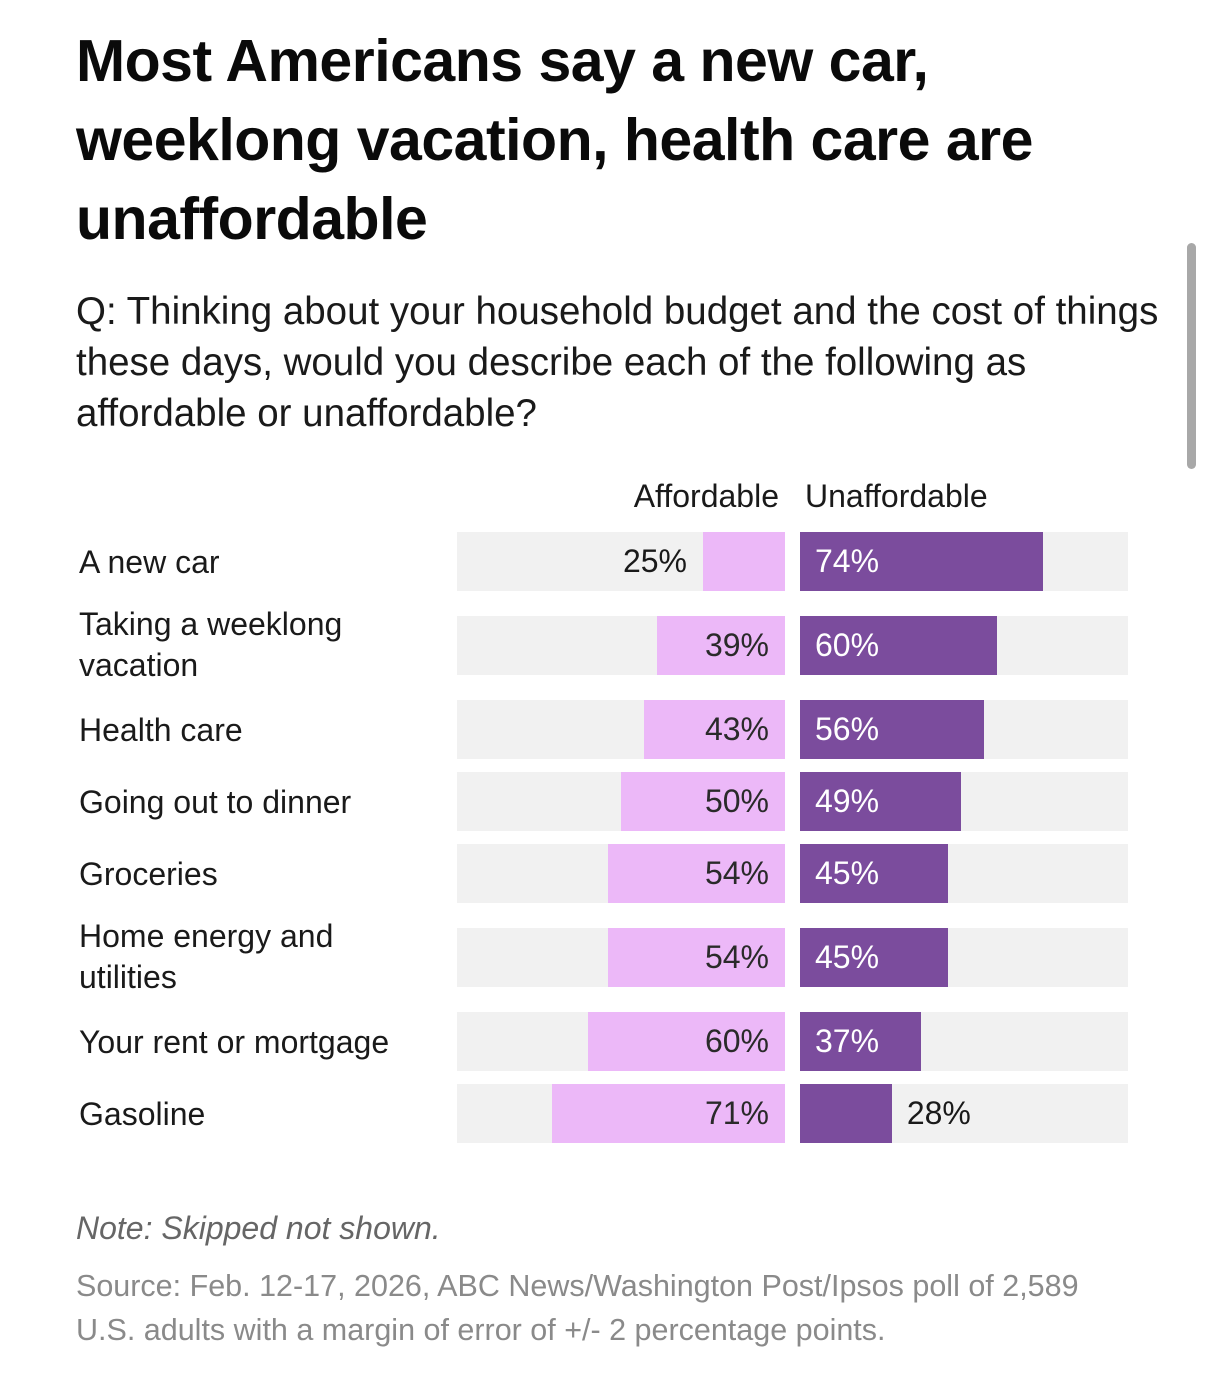 The image size is (1206, 1384). Describe the element at coordinates (736, 1041) in the screenshot. I see `affordable-value-label: 60%` at that location.